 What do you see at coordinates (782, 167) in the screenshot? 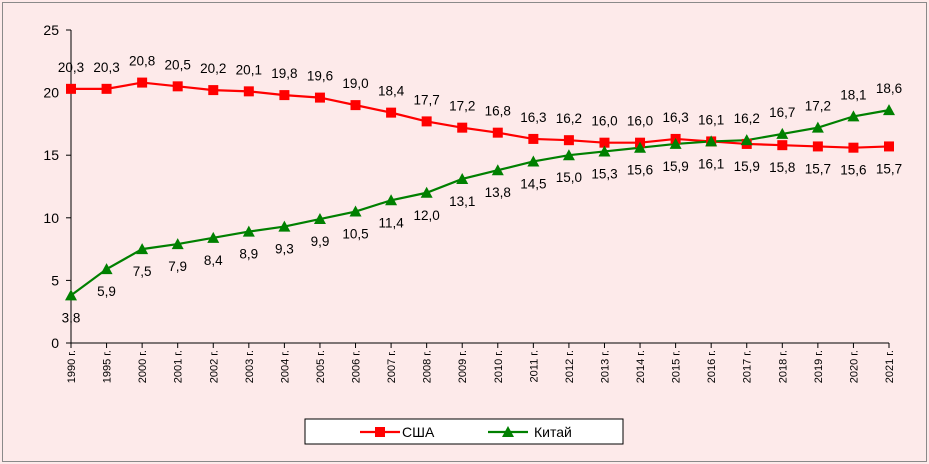
I see `usa-data-label: 15,8` at bounding box center [782, 167].